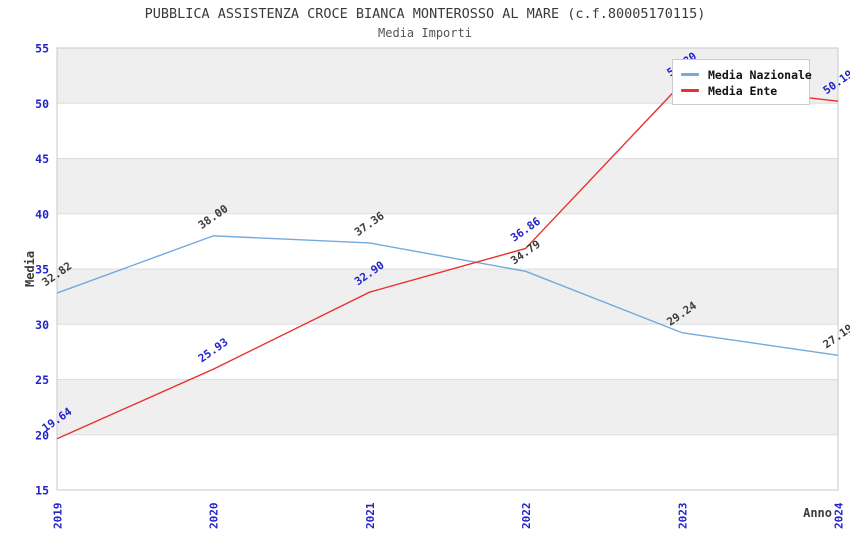 The height and width of the screenshot is (550, 850). What do you see at coordinates (42, 270) in the screenshot?
I see `y-tick-label: 35` at bounding box center [42, 270].